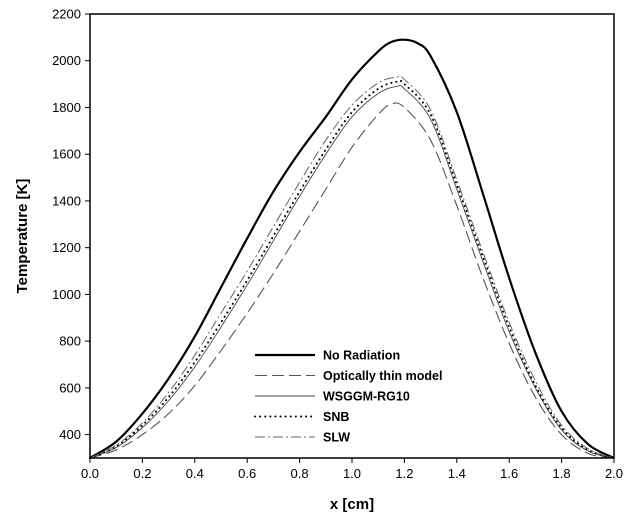  What do you see at coordinates (66, 60) in the screenshot?
I see `y-tick-label: 2000` at bounding box center [66, 60].